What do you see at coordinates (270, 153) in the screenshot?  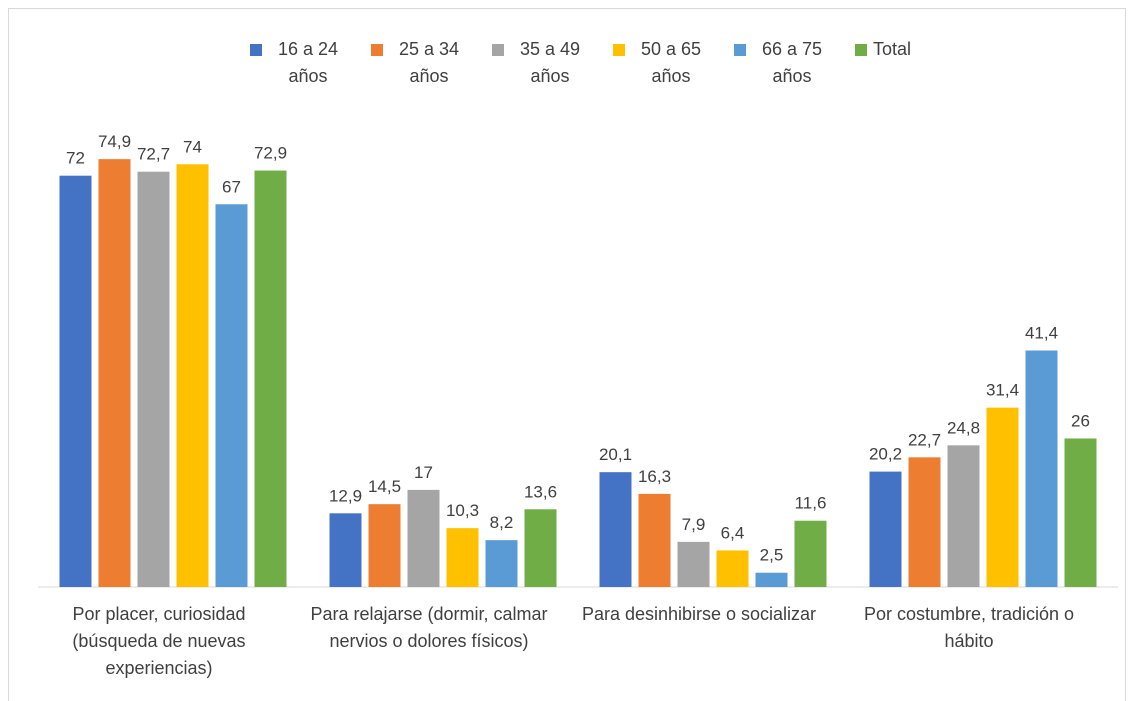 I see `data-label: 72,9` at bounding box center [270, 153].